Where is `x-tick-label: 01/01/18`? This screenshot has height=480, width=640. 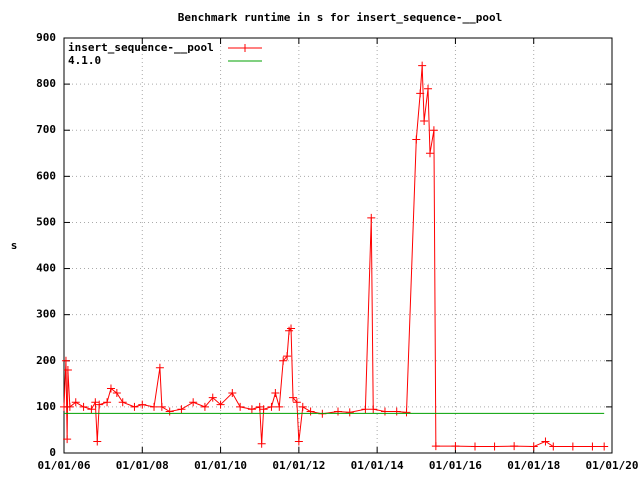
x-tick-label: 01/01/18 is located at coordinates (533, 465).